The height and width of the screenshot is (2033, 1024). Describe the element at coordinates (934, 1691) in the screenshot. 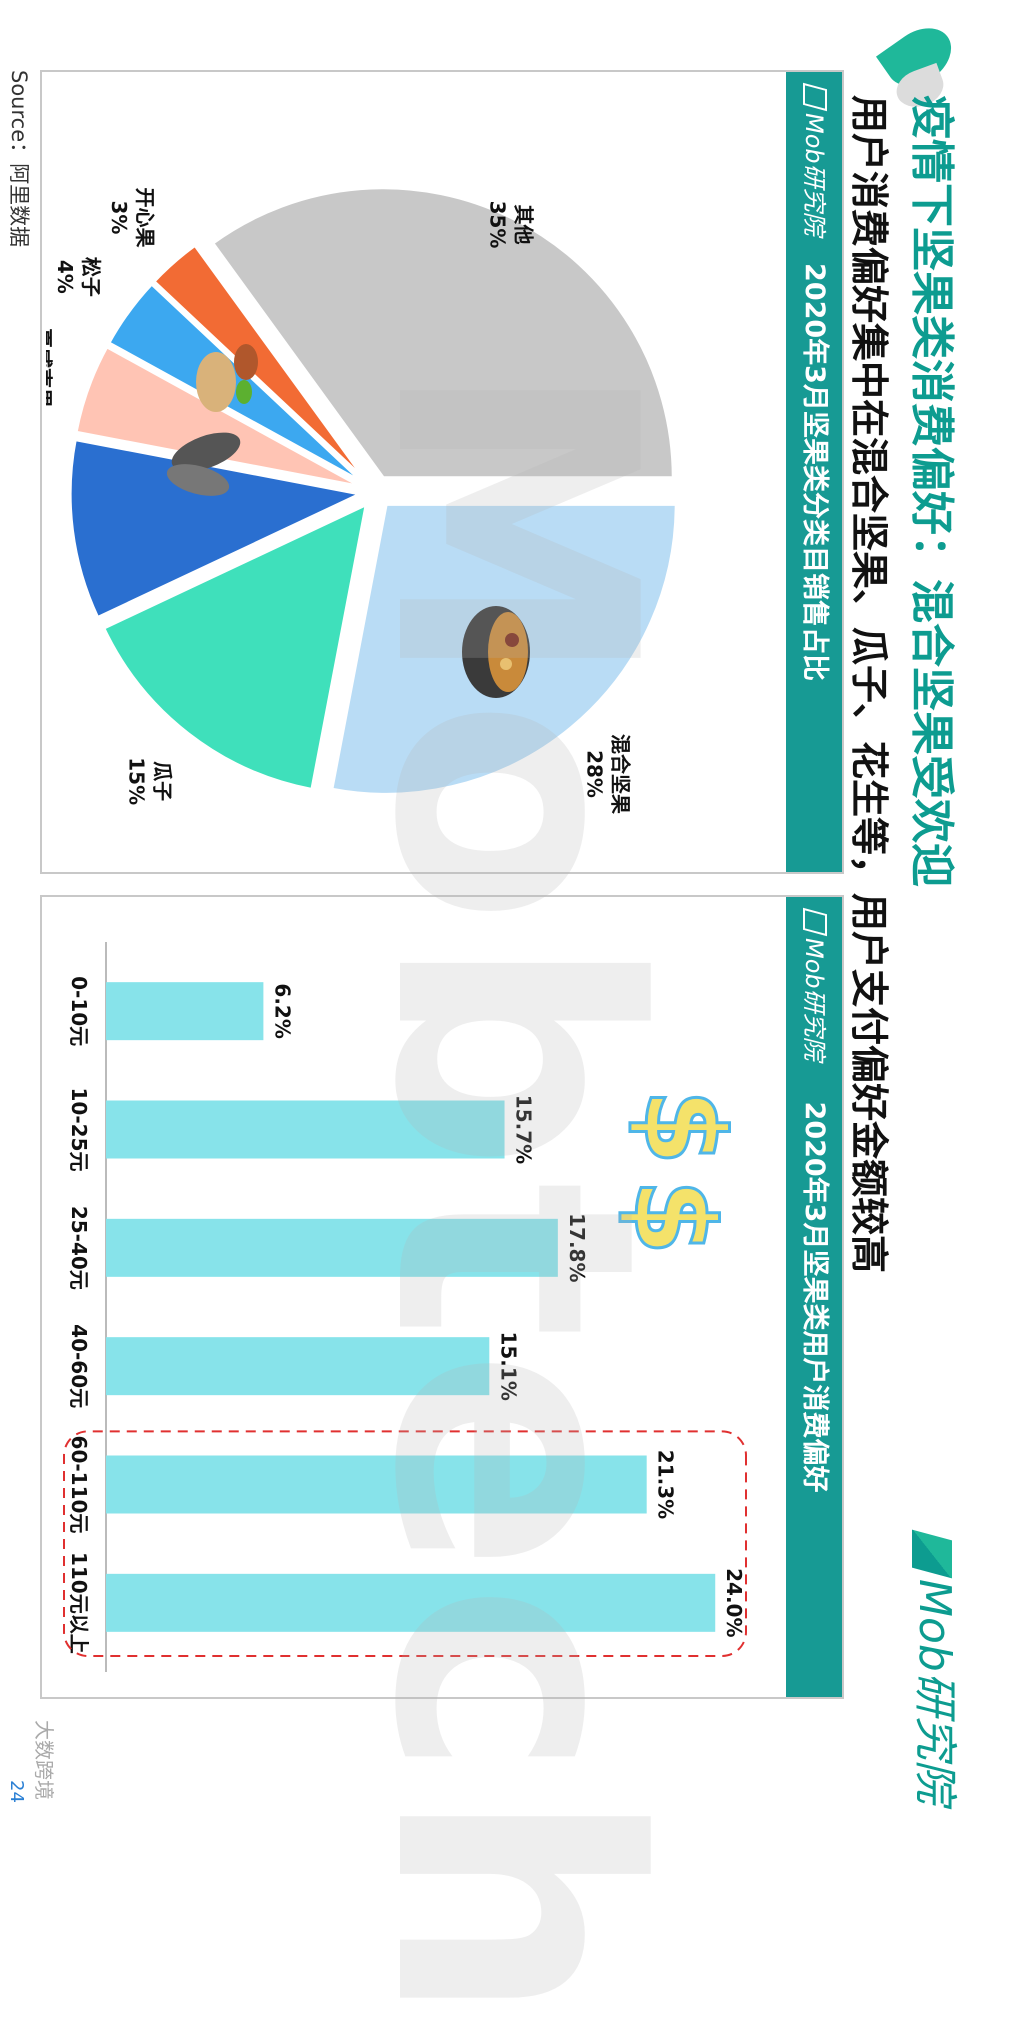

I see `brand-logo-text: Mob研究院` at that location.